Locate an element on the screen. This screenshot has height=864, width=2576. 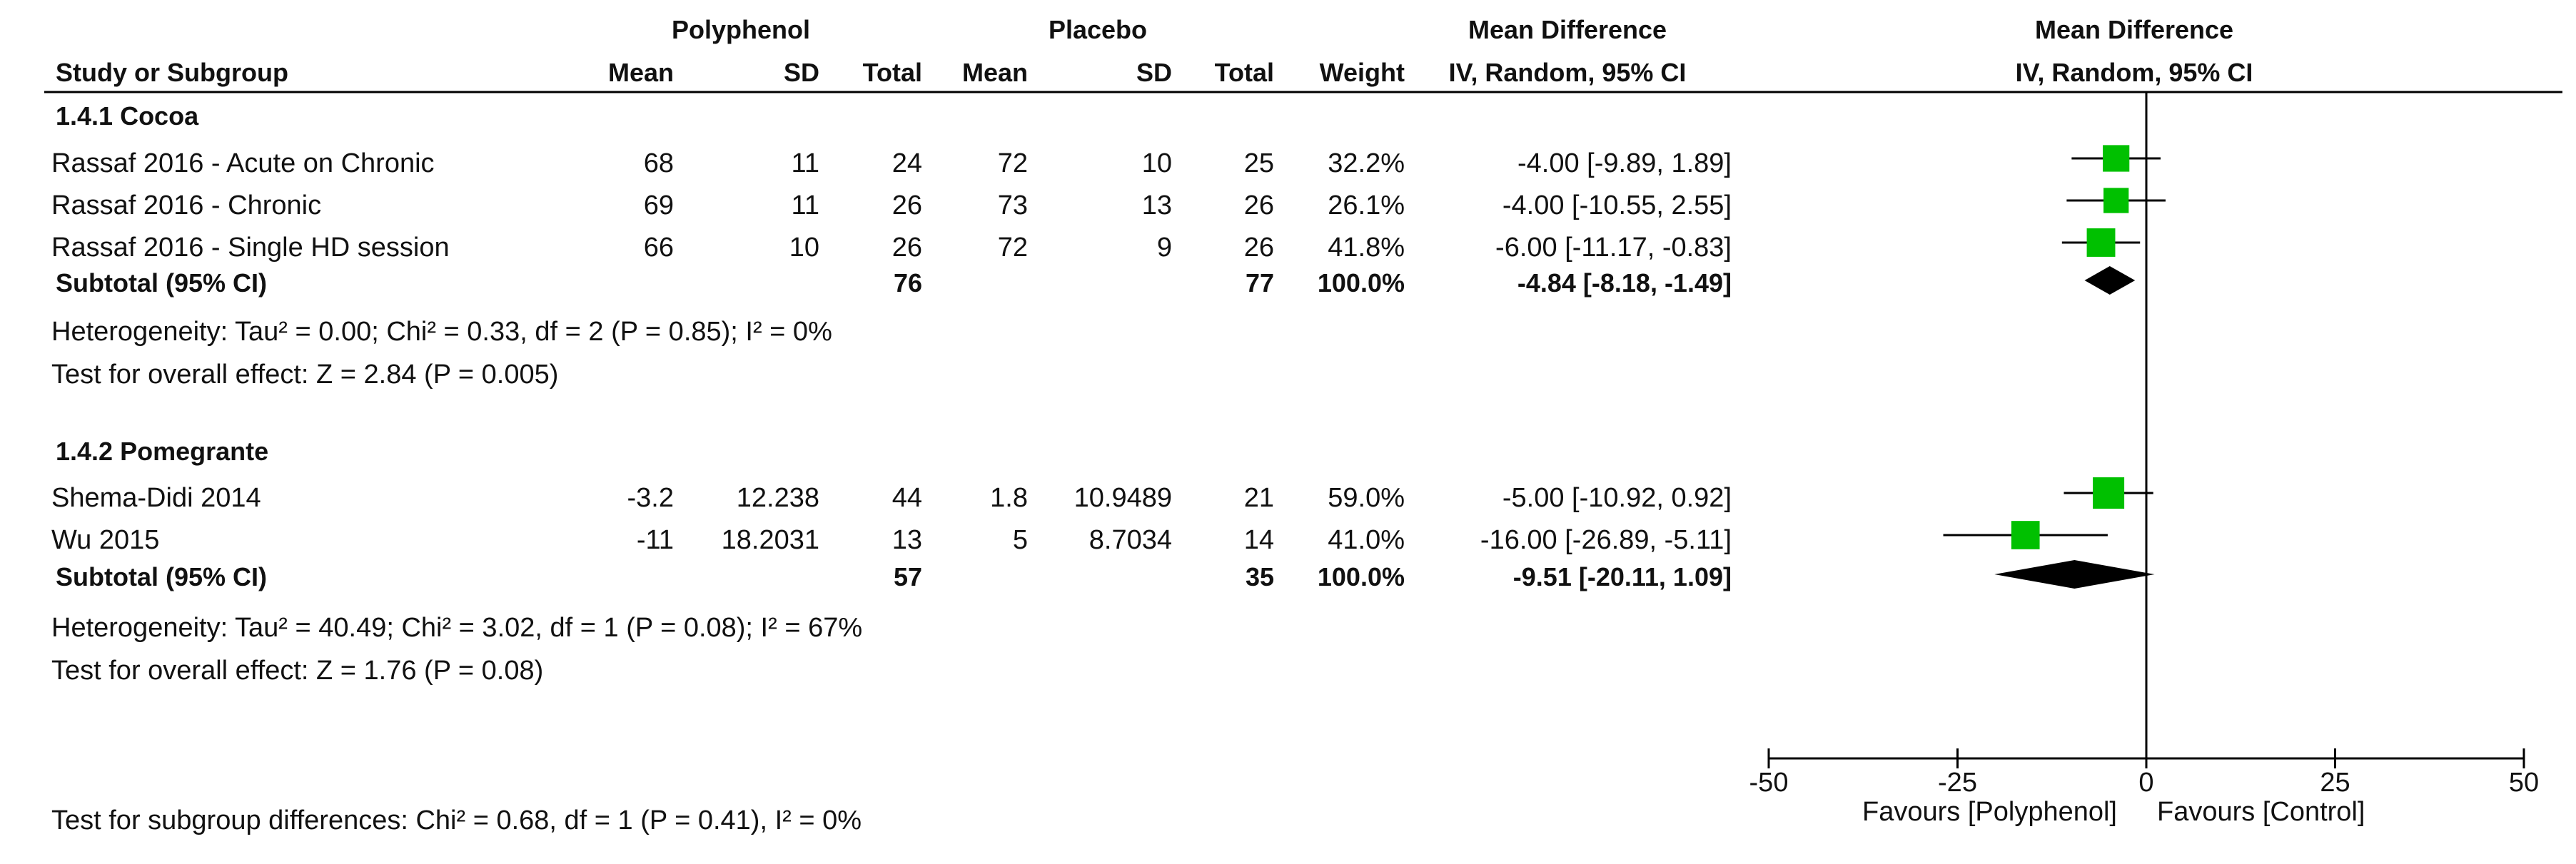
mean2-cell: 5 is located at coordinates (1020, 540).